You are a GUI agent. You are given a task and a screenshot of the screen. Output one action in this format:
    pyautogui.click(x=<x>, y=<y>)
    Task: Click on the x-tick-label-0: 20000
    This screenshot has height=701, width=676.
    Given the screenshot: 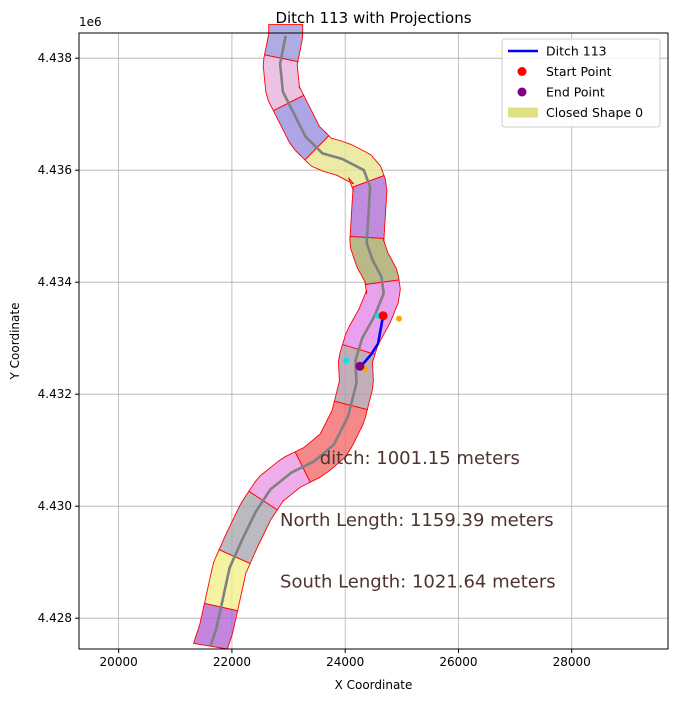 What is the action you would take?
    pyautogui.click(x=119, y=662)
    